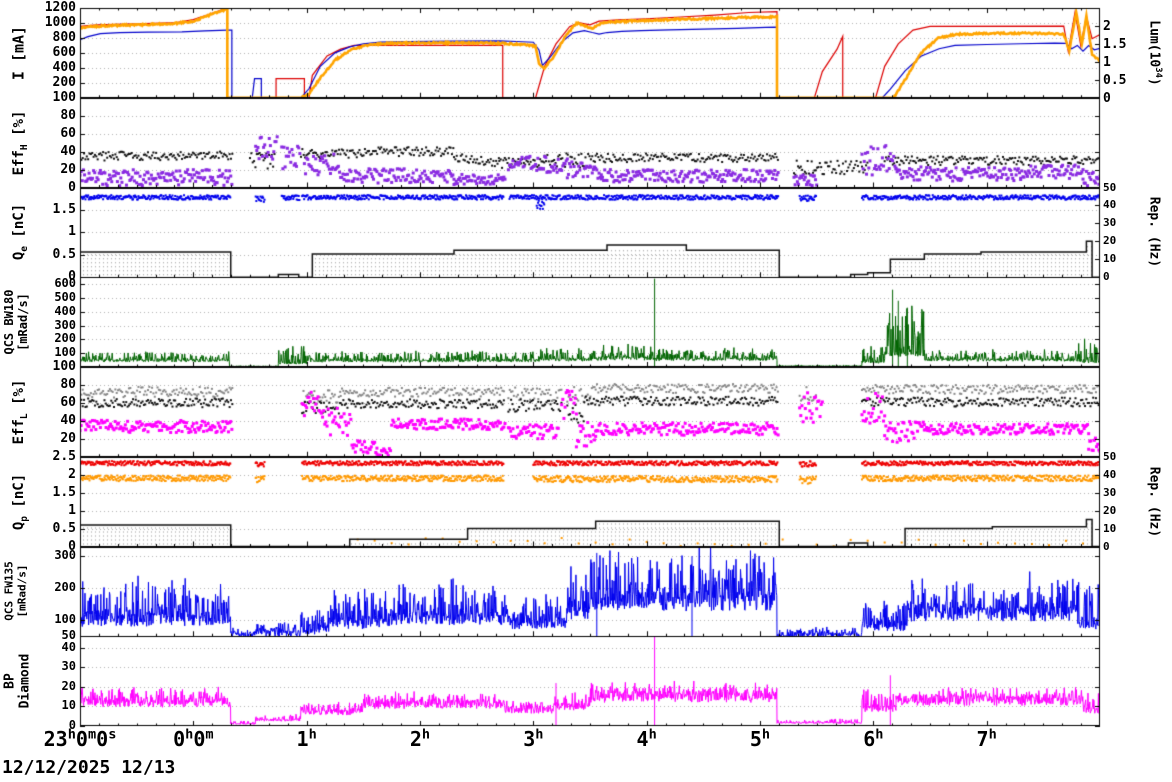 The height and width of the screenshot is (782, 1172). I want to click on date-label: 12/12/2025 12/13, so click(89, 767).